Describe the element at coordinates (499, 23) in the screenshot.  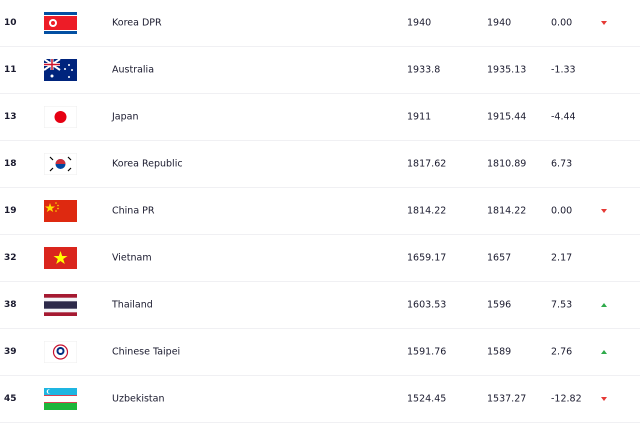
I see `previous-points: 1940` at that location.